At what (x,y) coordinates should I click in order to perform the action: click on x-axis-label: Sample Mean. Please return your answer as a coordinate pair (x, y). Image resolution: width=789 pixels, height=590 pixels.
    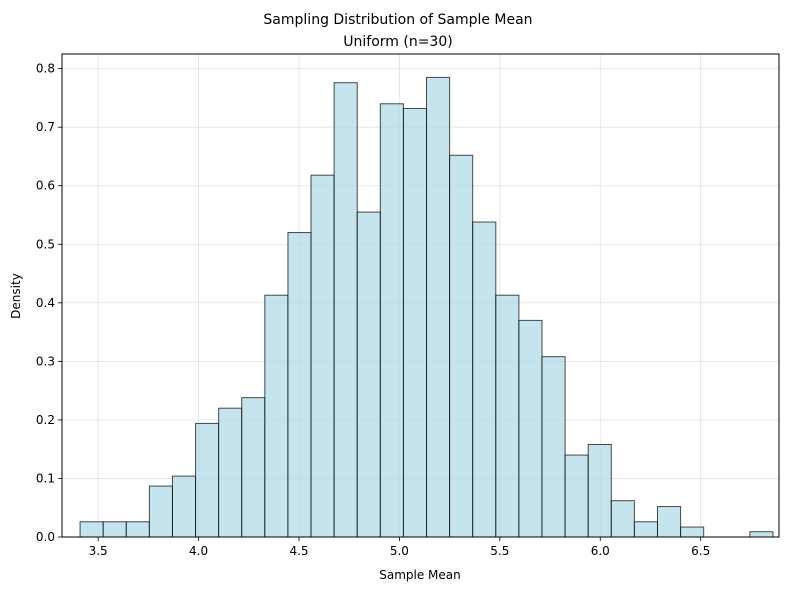
    Looking at the image, I should click on (420, 575).